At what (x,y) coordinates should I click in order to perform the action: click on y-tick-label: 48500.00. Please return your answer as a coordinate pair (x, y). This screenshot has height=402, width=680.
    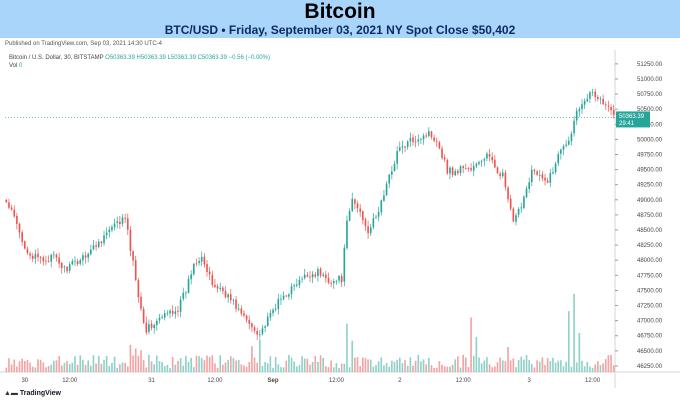
    Looking at the image, I should click on (650, 231).